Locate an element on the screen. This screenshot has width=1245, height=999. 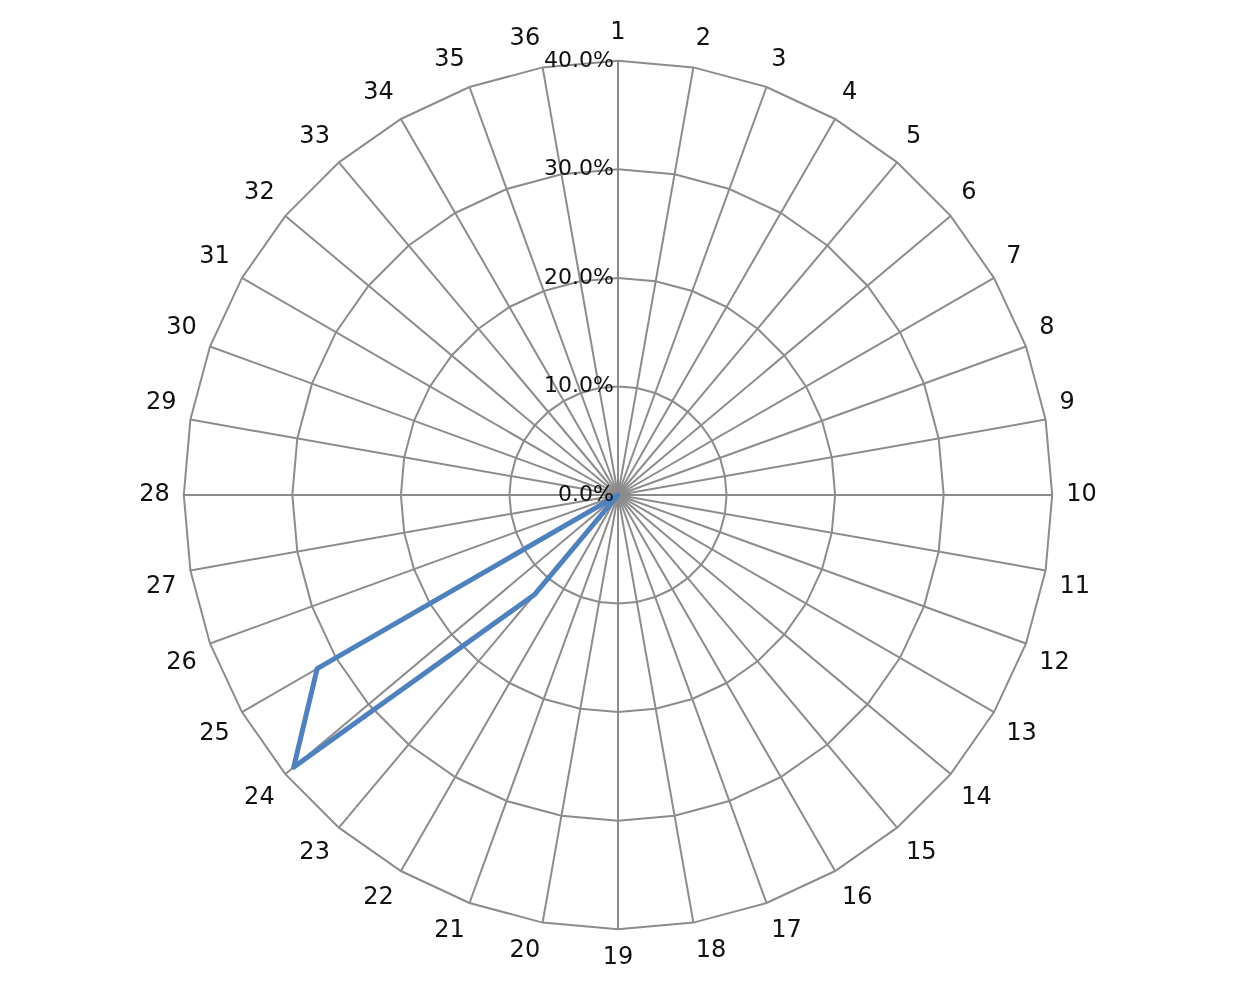
spoke-label: 31 is located at coordinates (214, 254).